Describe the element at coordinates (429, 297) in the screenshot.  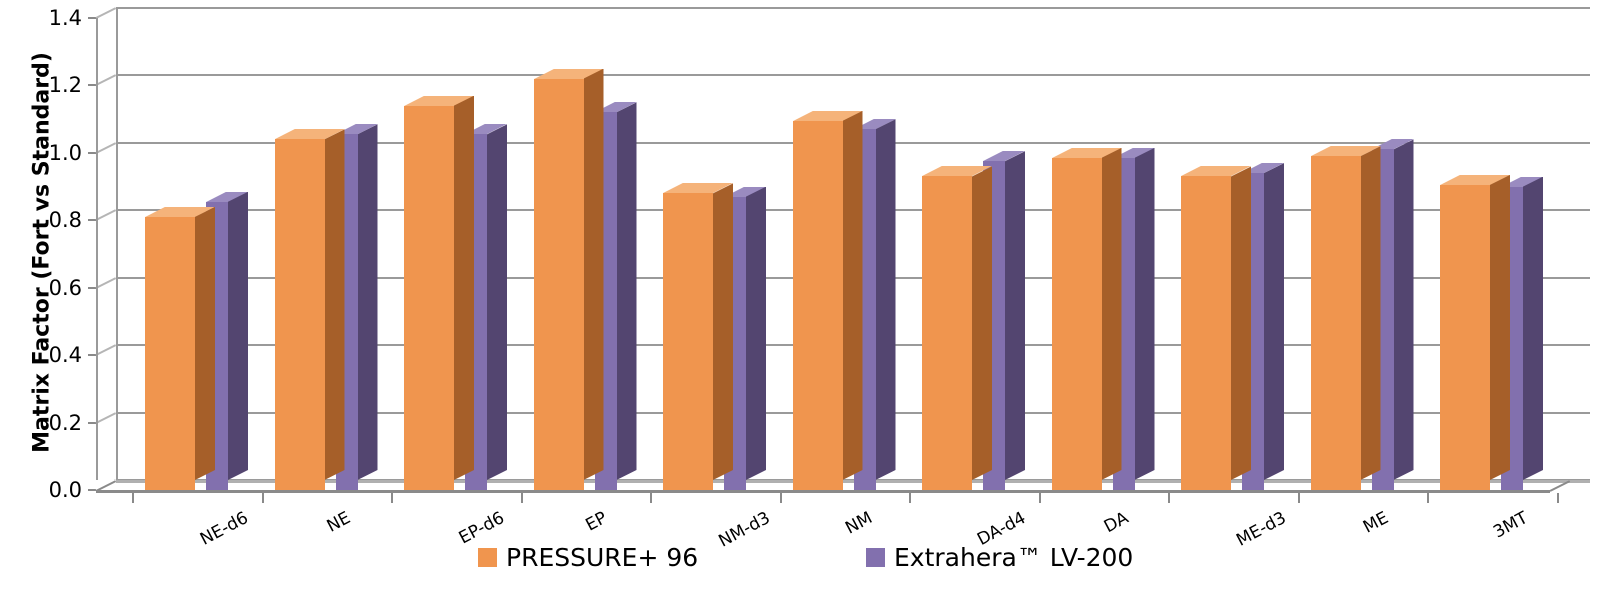
I see `bar-pressure96-epd6` at that location.